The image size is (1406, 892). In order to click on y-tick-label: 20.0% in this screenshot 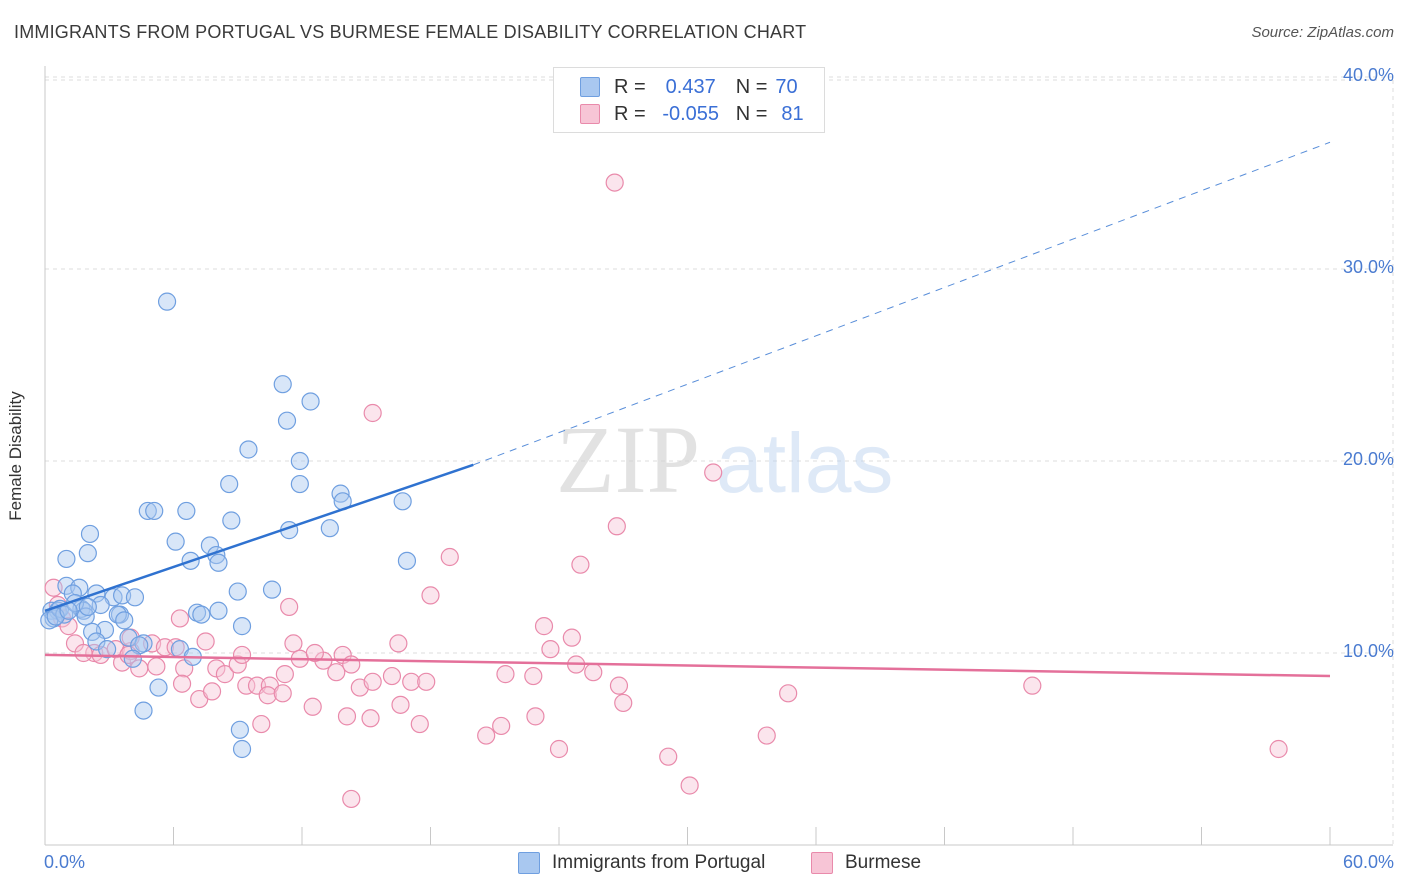, I will do `click(1368, 459)`.